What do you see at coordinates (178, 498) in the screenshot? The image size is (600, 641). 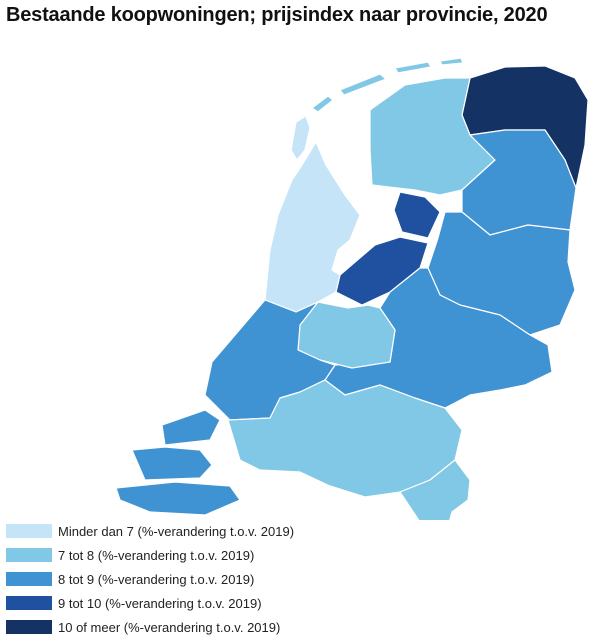 I see `region-zeeland-c` at bounding box center [178, 498].